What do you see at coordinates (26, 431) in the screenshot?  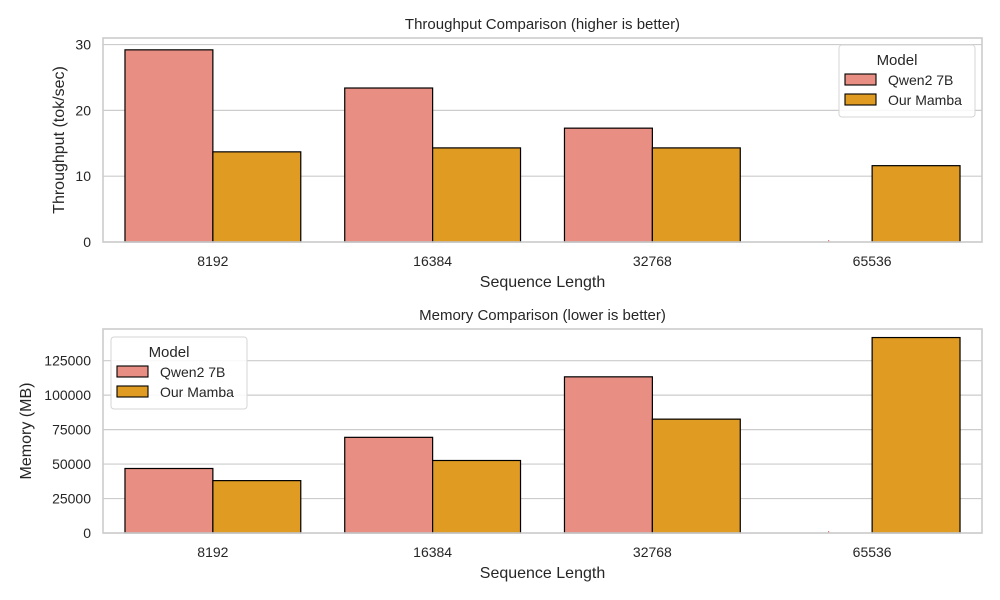 I see `y-axis-label: Memory (MB)` at bounding box center [26, 431].